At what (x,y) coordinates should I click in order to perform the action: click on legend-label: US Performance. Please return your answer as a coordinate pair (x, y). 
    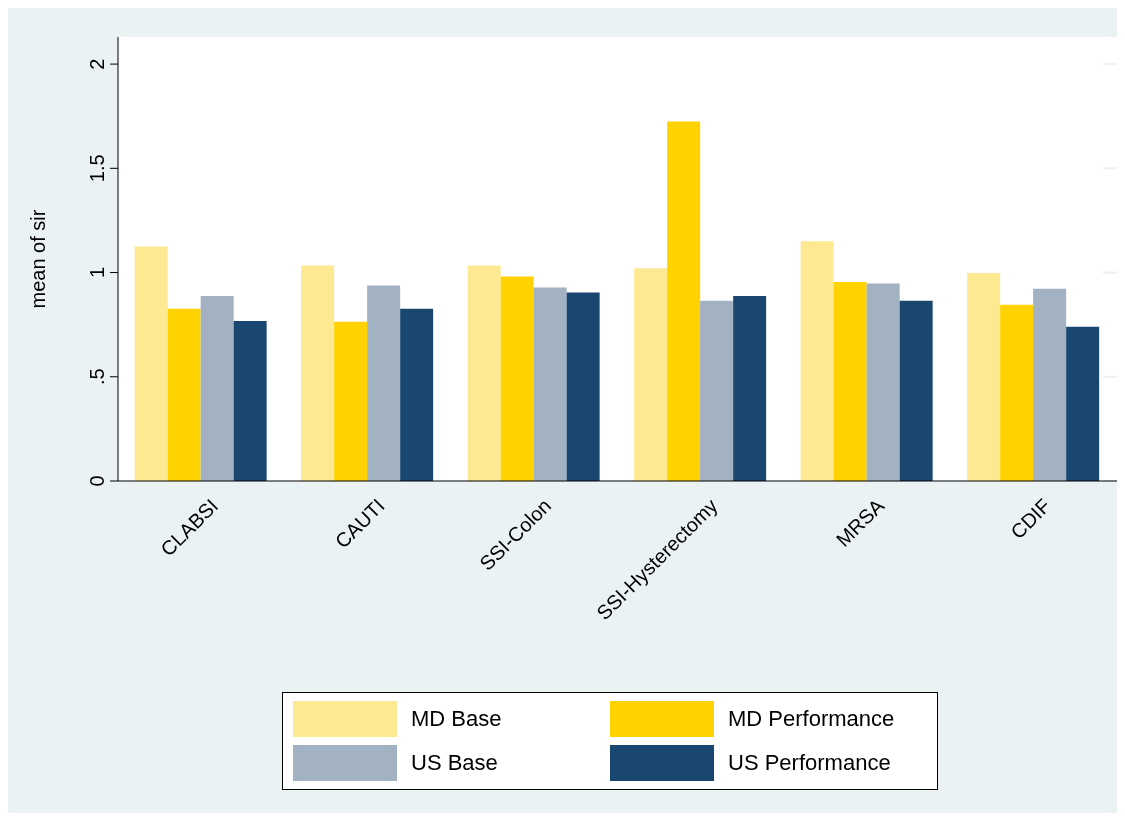
    Looking at the image, I should click on (809, 763).